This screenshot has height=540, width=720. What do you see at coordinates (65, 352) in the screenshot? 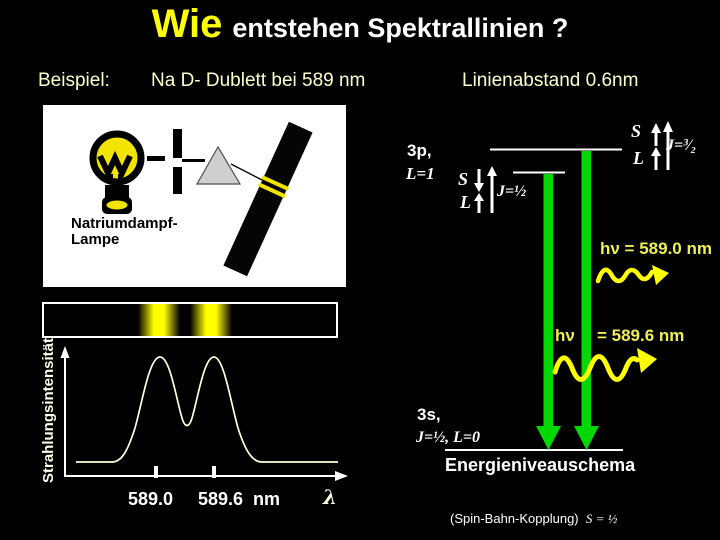
I see `y-axis-arrow-icon` at bounding box center [65, 352].